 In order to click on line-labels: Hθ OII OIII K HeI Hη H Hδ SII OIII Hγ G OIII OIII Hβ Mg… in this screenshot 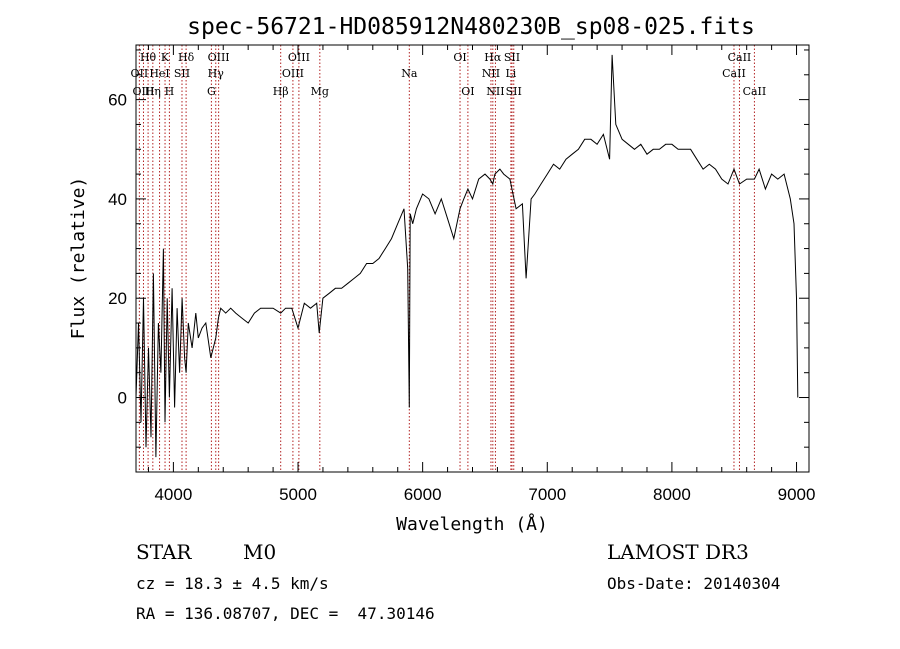, I will do `click(449, 74)`.